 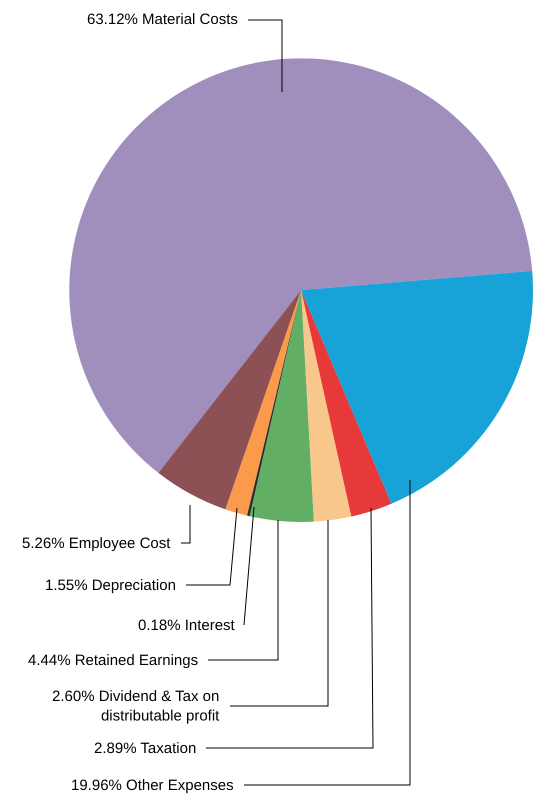 I want to click on slice-label: 63.12% Material Costs, so click(x=162, y=19).